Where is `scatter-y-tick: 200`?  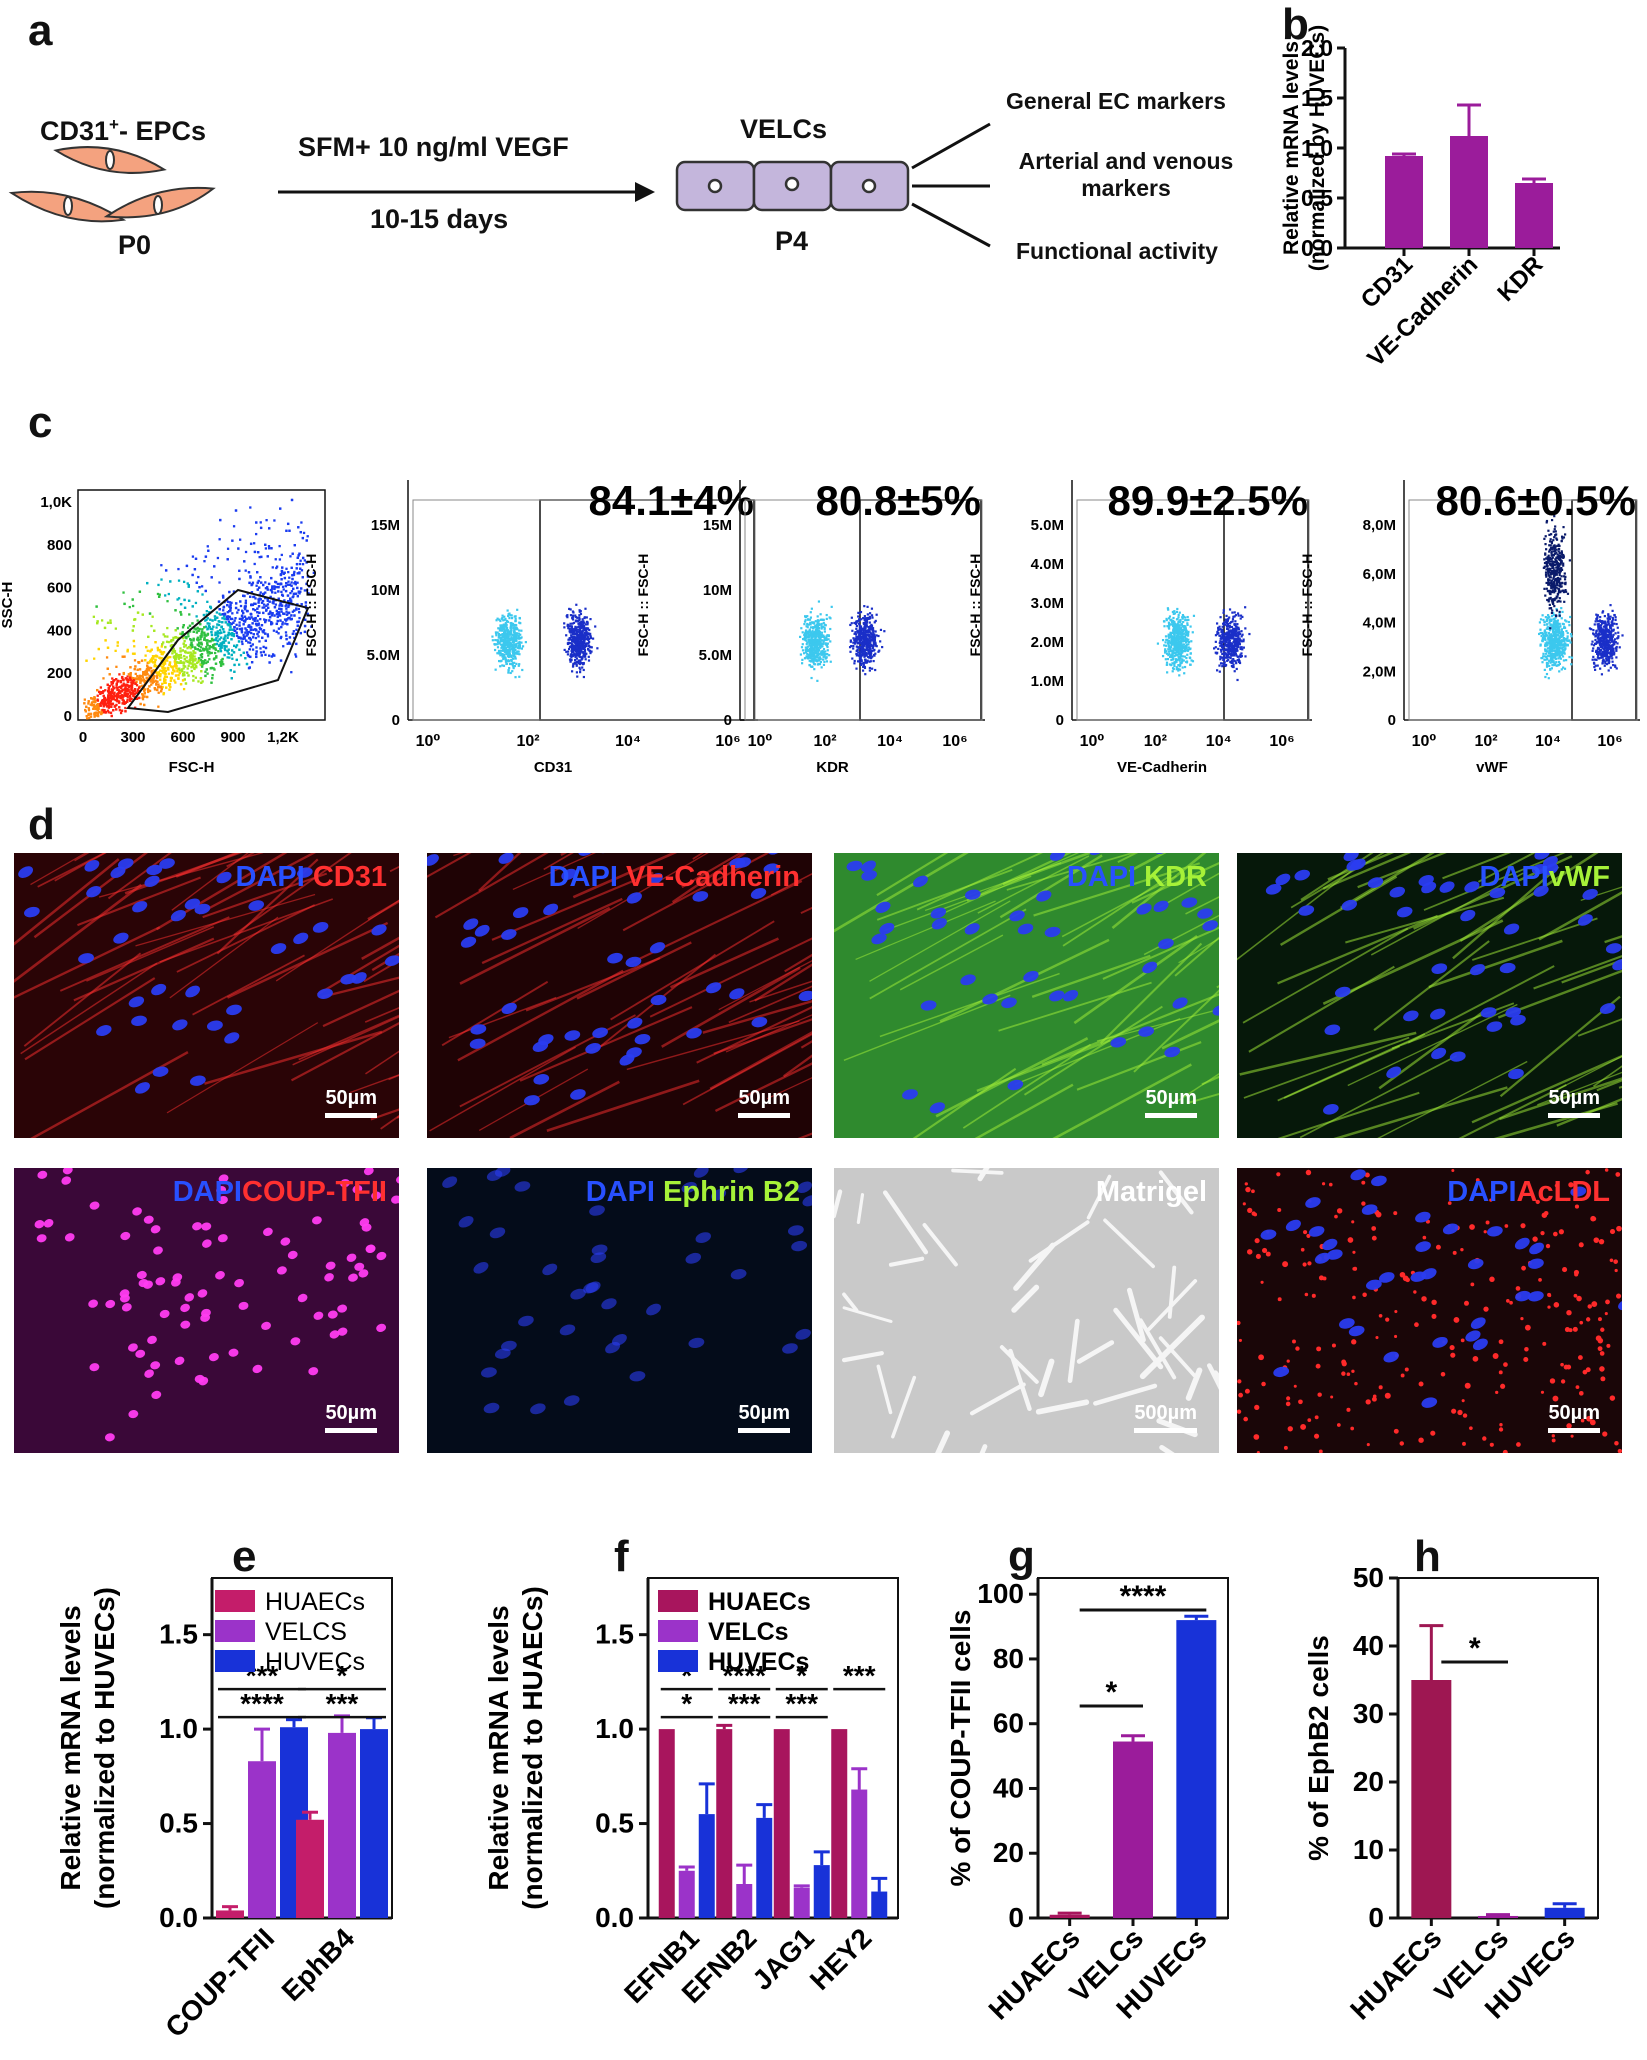 scatter-y-tick: 200 is located at coordinates (59, 673).